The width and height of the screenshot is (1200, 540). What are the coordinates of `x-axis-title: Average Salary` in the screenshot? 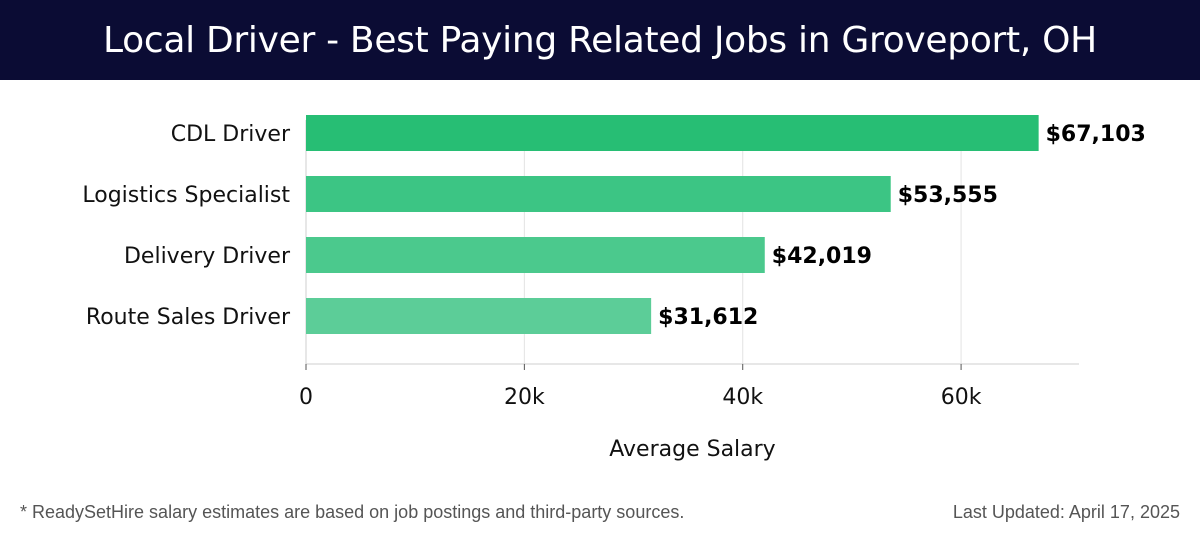 It's located at (692, 449).